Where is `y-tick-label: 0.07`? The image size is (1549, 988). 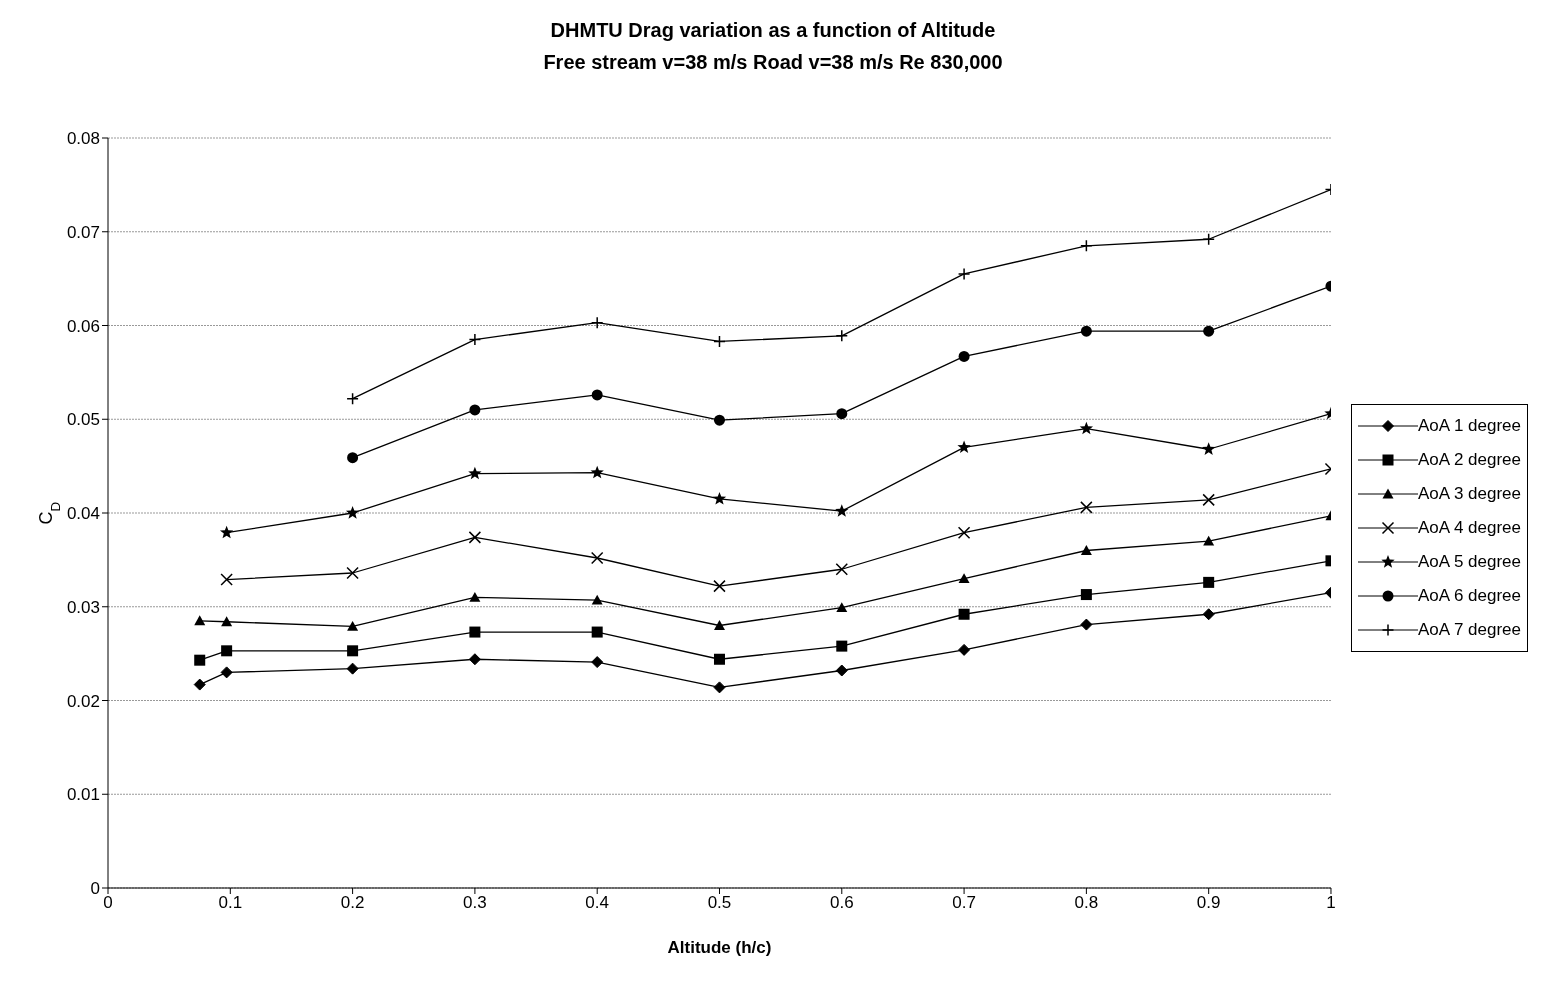 y-tick-label: 0.07 is located at coordinates (83, 232).